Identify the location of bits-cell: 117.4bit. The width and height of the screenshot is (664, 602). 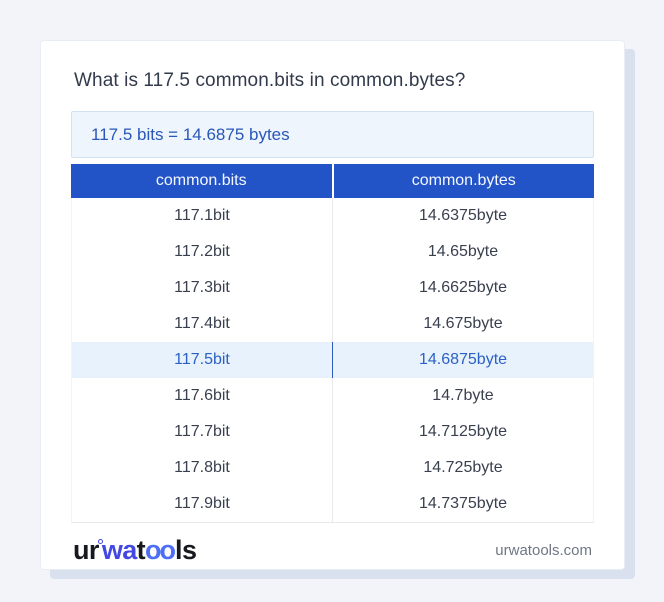
(202, 324).